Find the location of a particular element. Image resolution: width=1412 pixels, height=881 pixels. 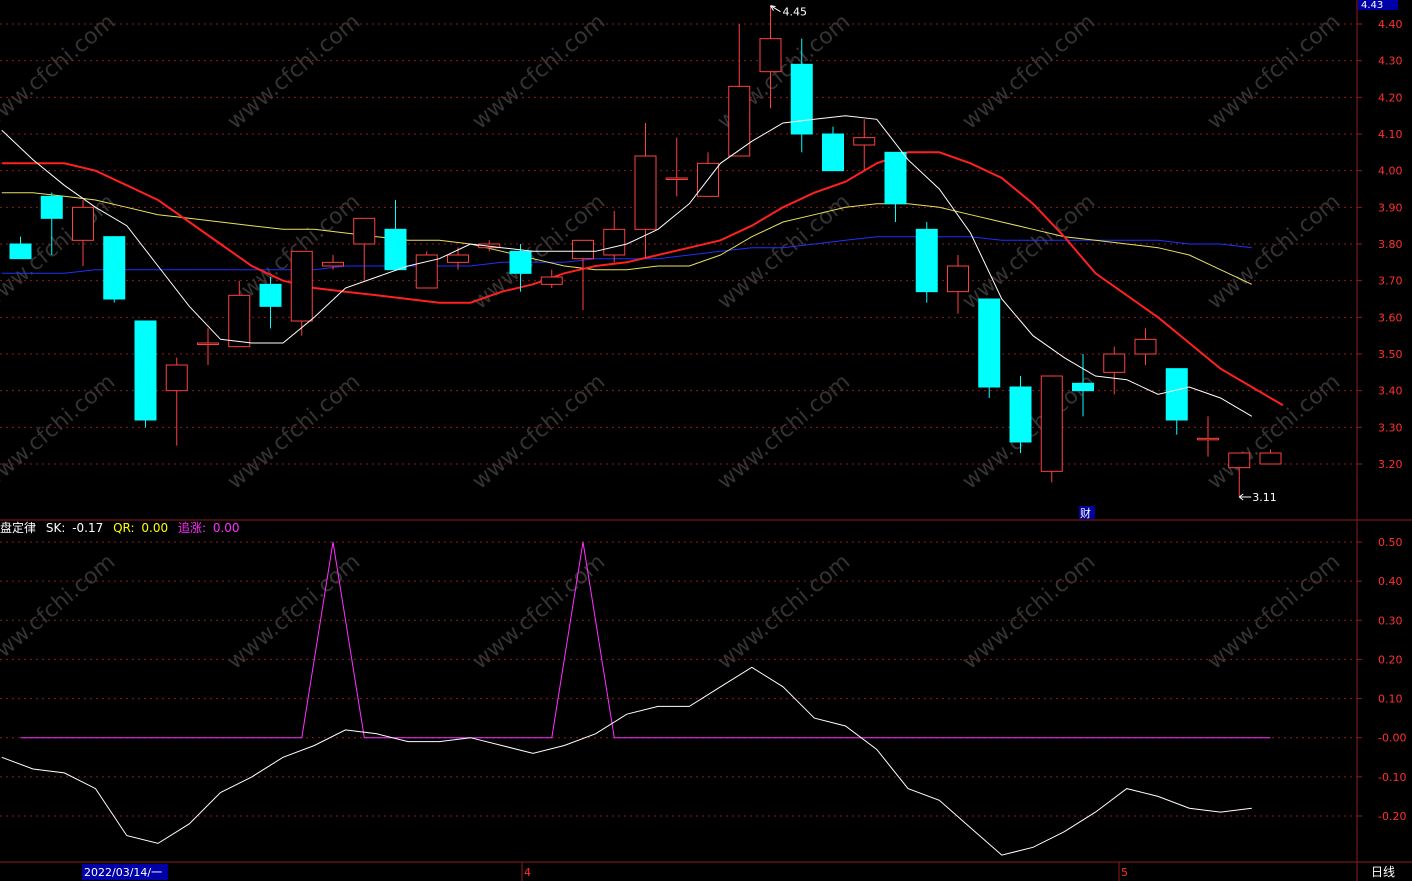

price-tick-label: 4.00 is located at coordinates (1390, 171).